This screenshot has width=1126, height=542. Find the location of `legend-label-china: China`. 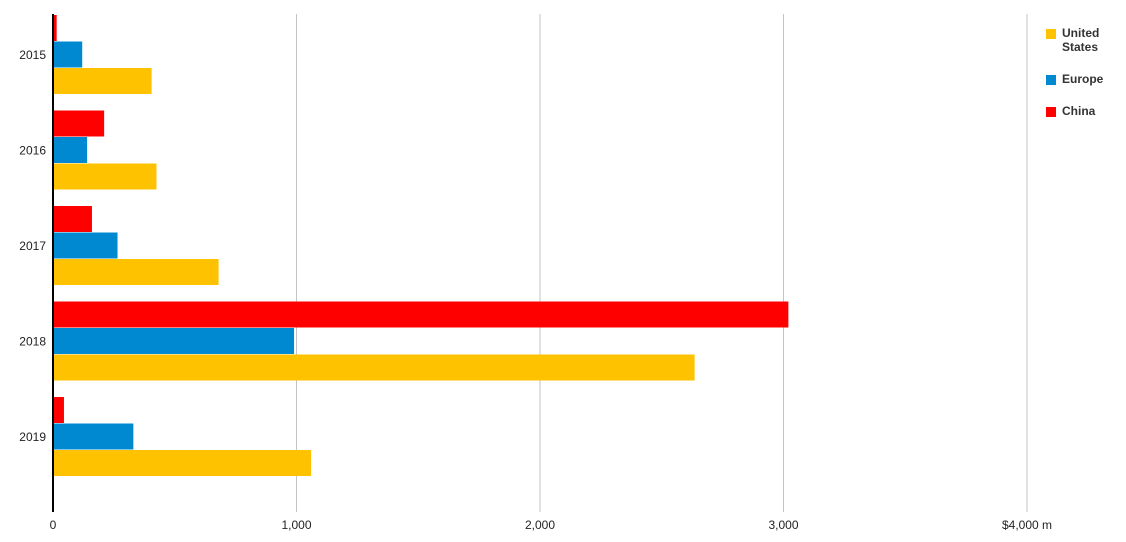

legend-label-china: China is located at coordinates (1079, 111).